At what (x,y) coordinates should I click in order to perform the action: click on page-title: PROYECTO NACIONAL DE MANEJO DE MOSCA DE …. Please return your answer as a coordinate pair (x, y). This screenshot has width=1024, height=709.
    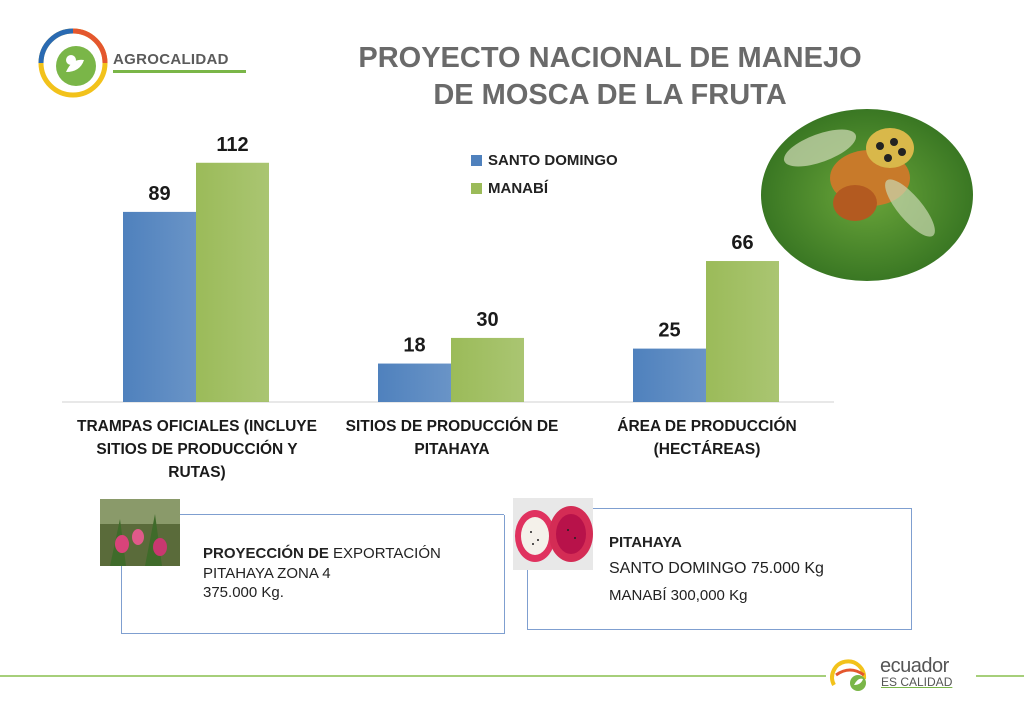
    Looking at the image, I should click on (610, 77).